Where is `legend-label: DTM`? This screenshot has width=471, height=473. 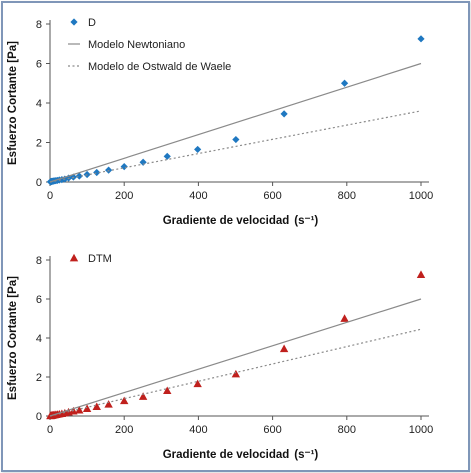
legend-label: DTM is located at coordinates (100, 259).